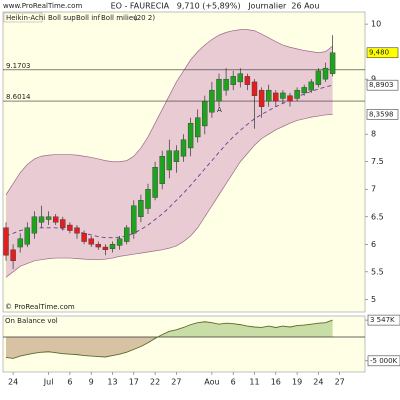  I want to click on x-tick-label: 6, so click(233, 382).